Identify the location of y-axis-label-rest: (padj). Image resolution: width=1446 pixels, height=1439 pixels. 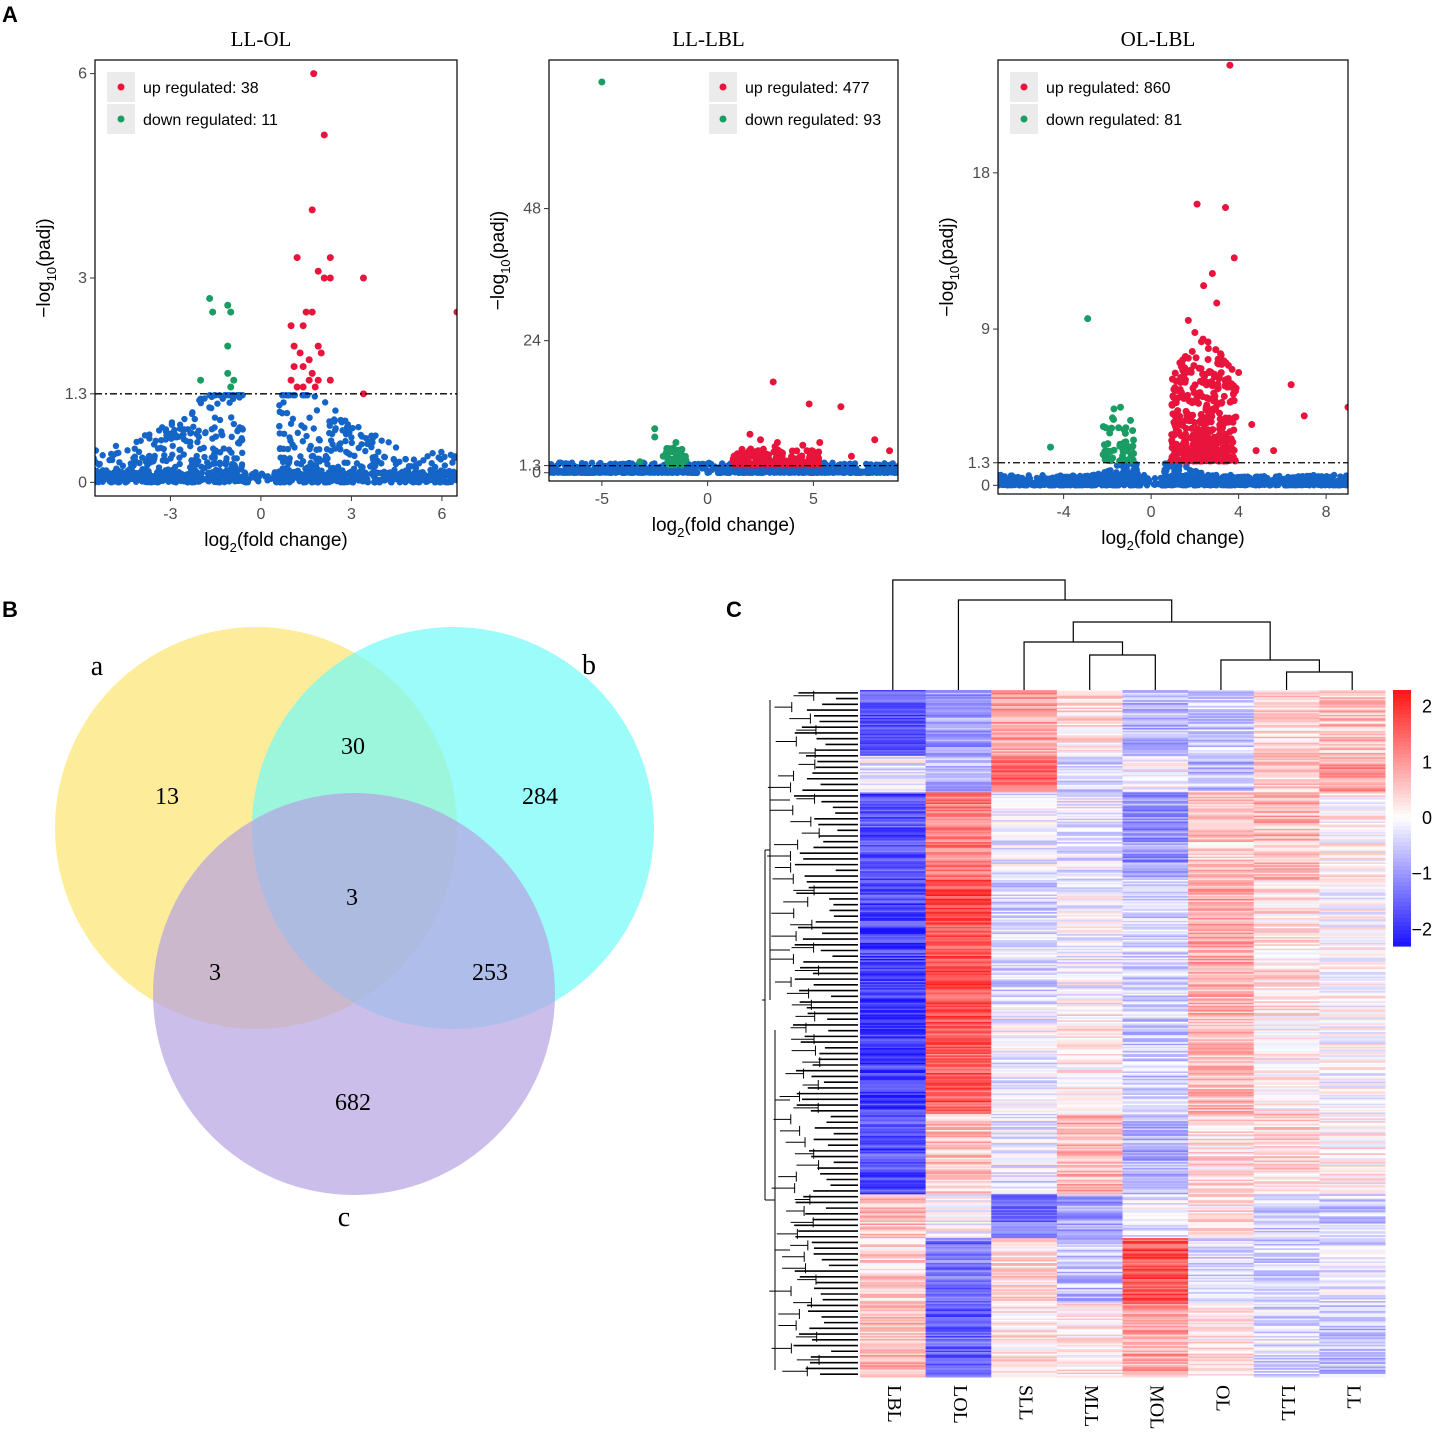
(947, 241).